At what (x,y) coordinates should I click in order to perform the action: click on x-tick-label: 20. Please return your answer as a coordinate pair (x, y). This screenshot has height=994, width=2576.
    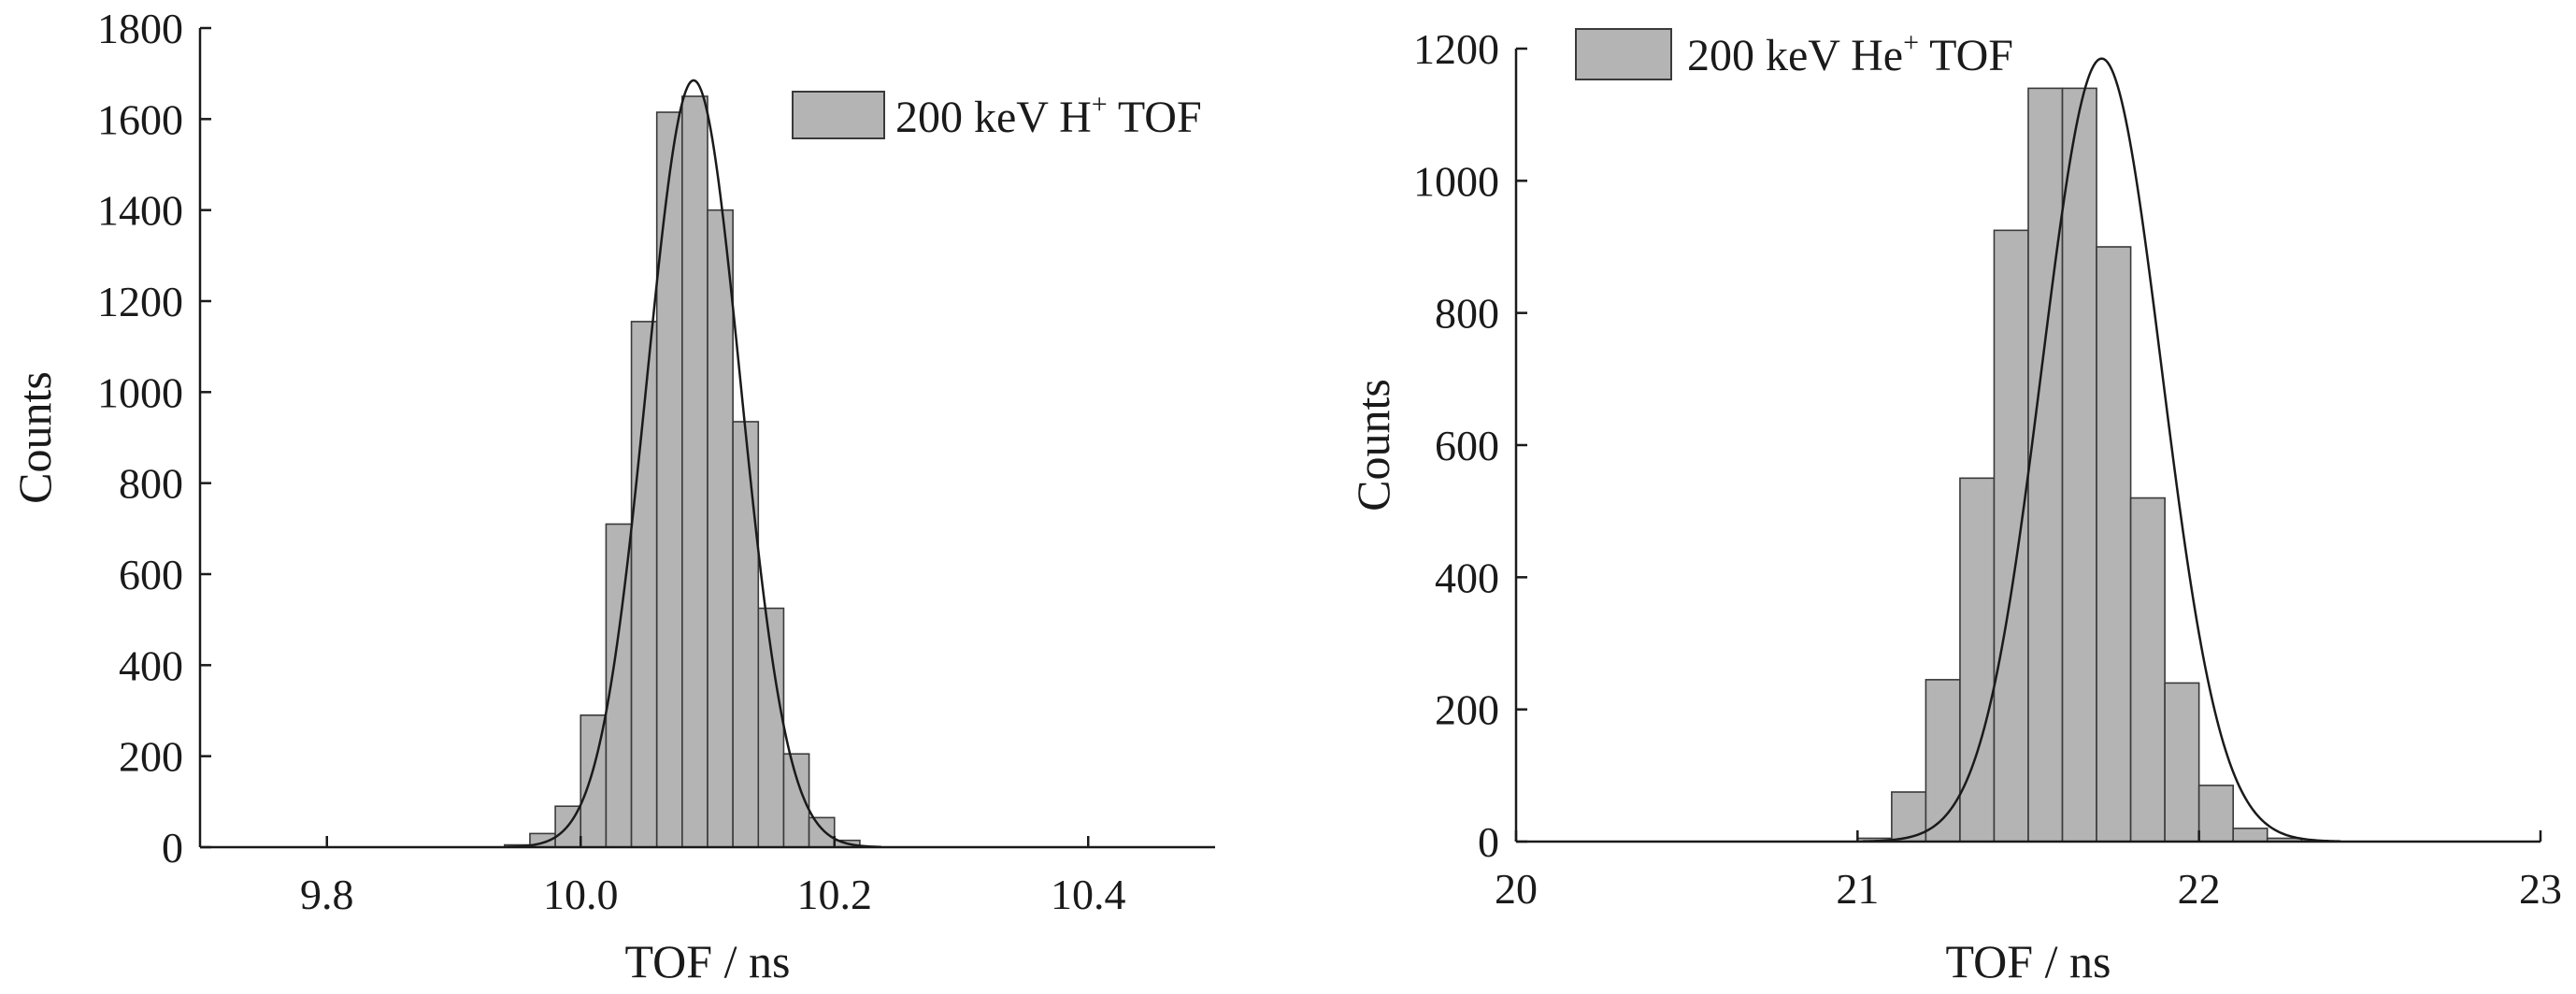
    Looking at the image, I should click on (1516, 889).